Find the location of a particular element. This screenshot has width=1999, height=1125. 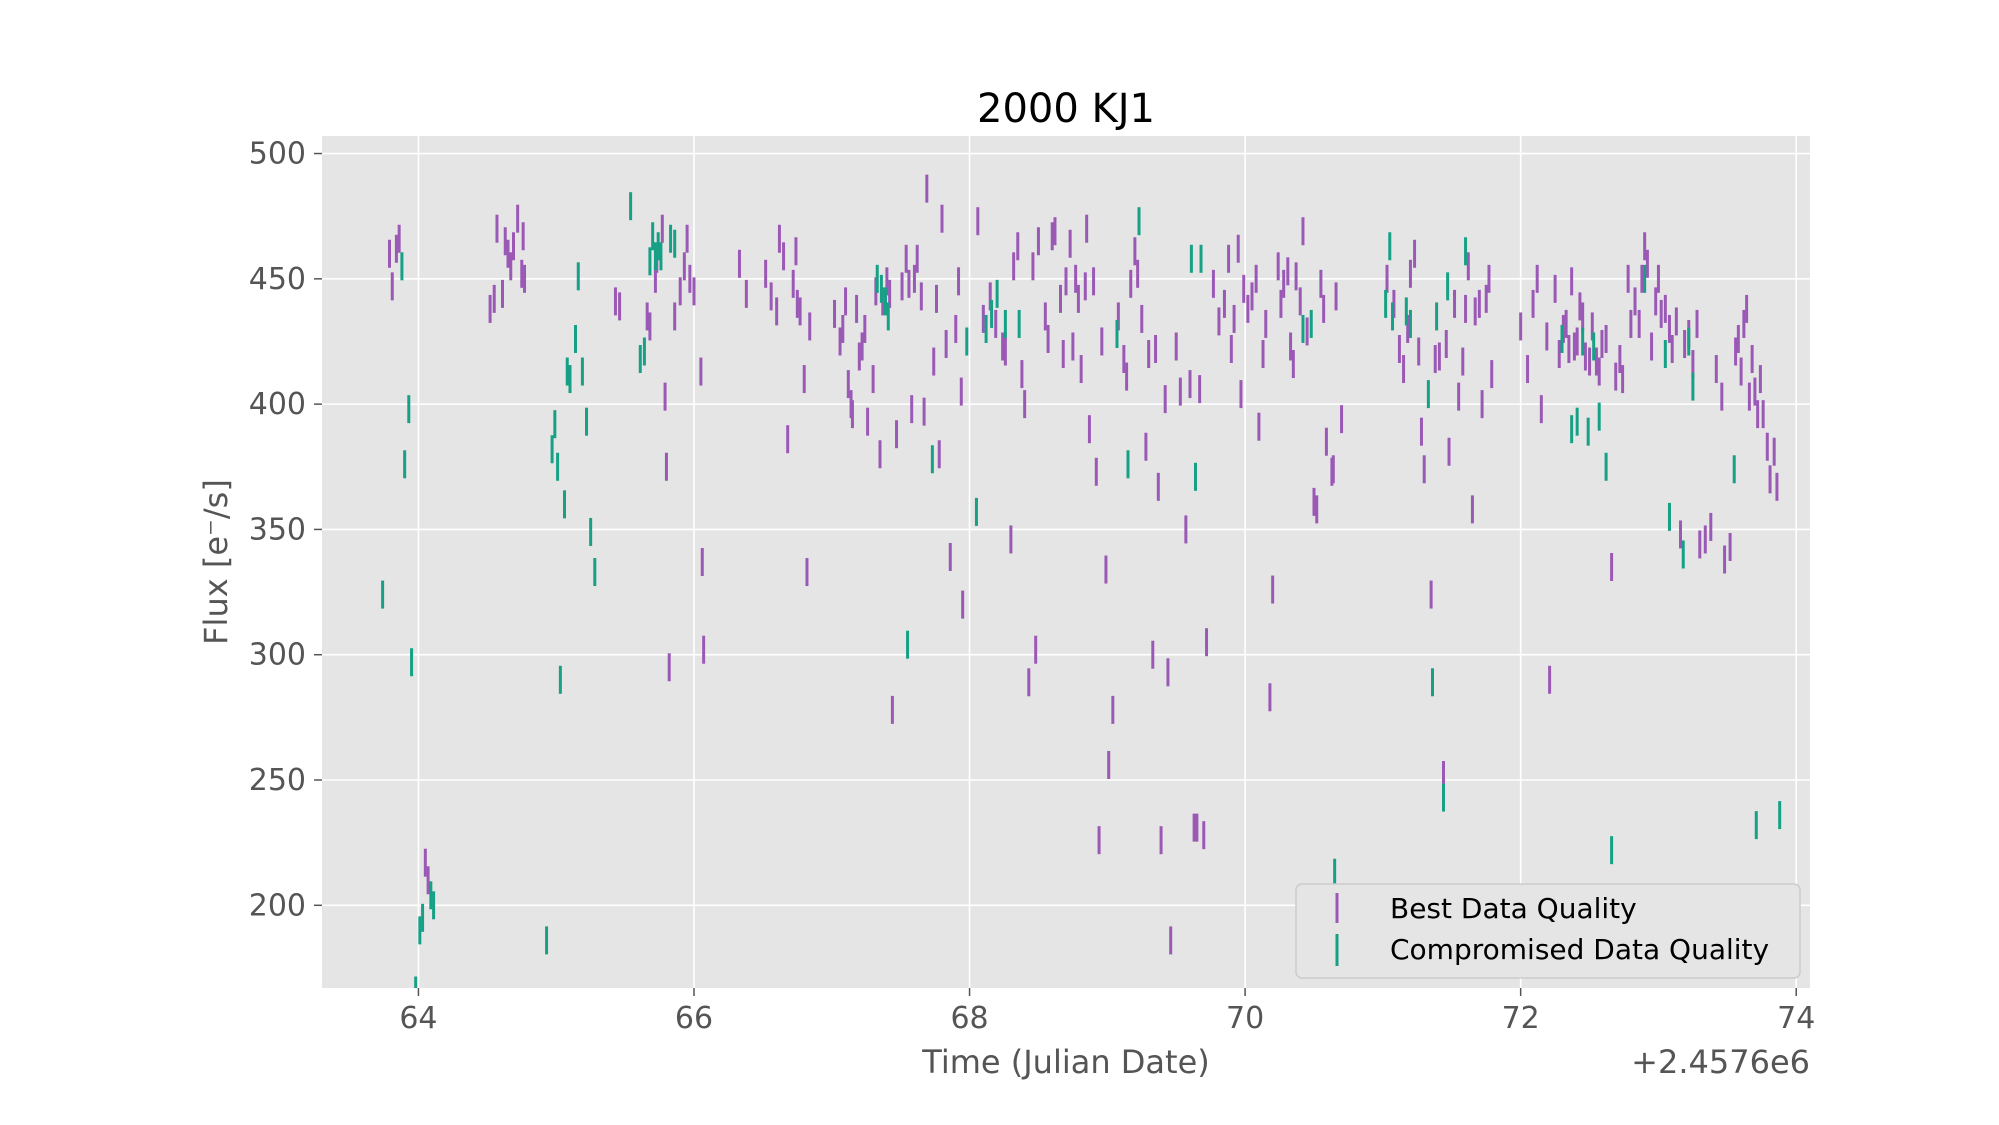

y-axis-label: Flux [e⁻/s] is located at coordinates (216, 562).